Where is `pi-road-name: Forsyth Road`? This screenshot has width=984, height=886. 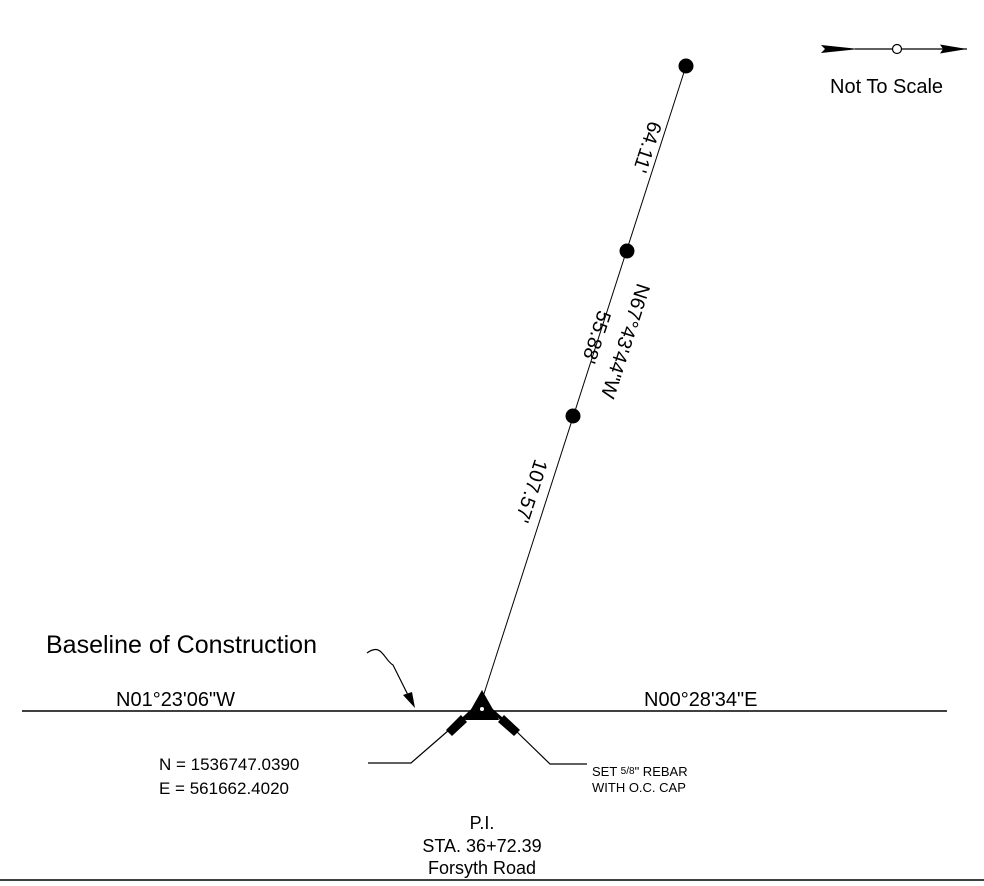 pi-road-name: Forsyth Road is located at coordinates (482, 868).